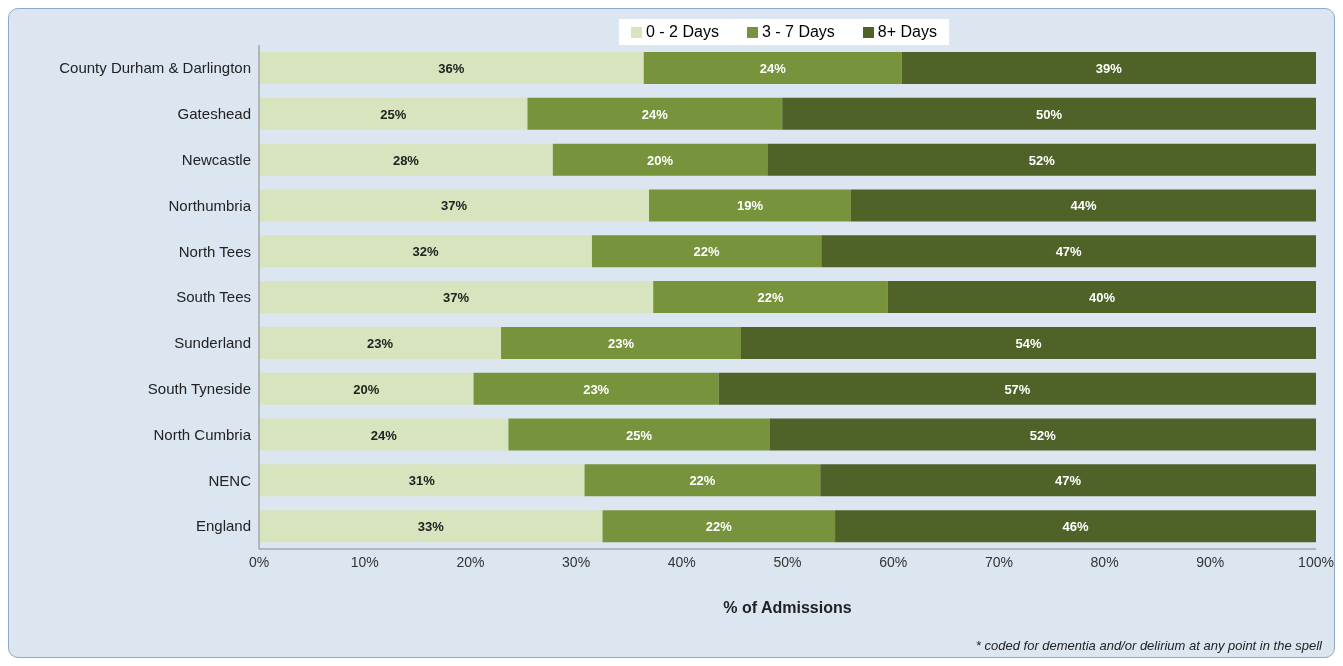 The image size is (1343, 666). I want to click on x-tick-label: 70%, so click(998, 561).